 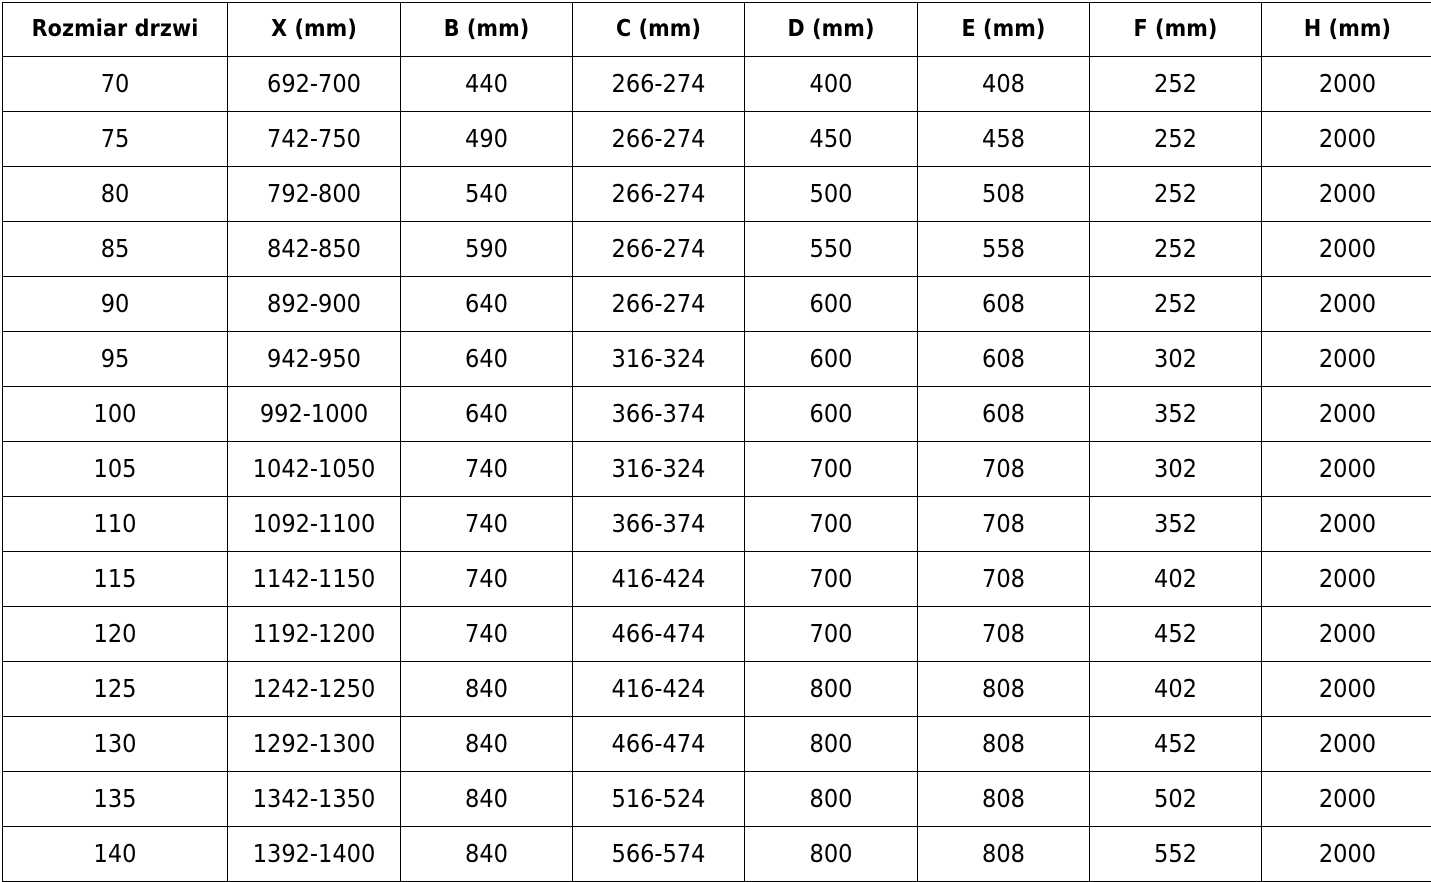 I want to click on table-row: 70 692-700 440 266-274 400 408 252 2000, so click(x=717, y=84).